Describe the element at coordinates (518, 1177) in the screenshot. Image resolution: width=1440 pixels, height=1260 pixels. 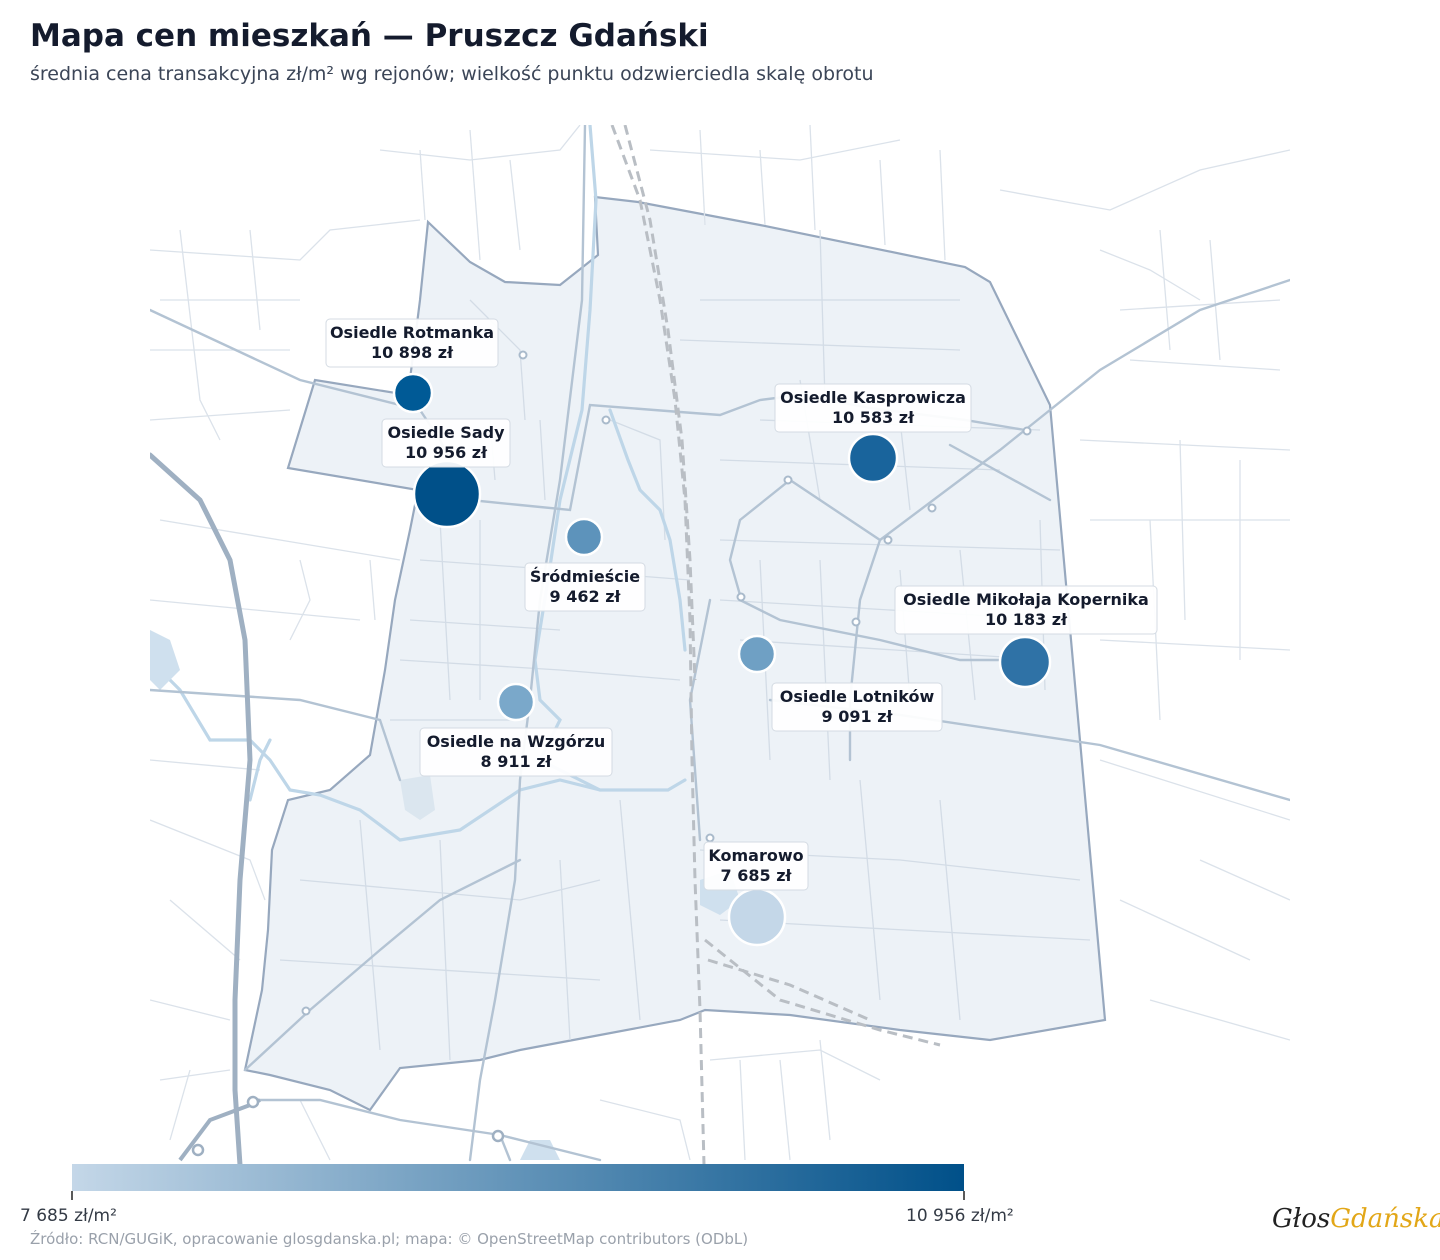
I see `colorscale-bar` at that location.